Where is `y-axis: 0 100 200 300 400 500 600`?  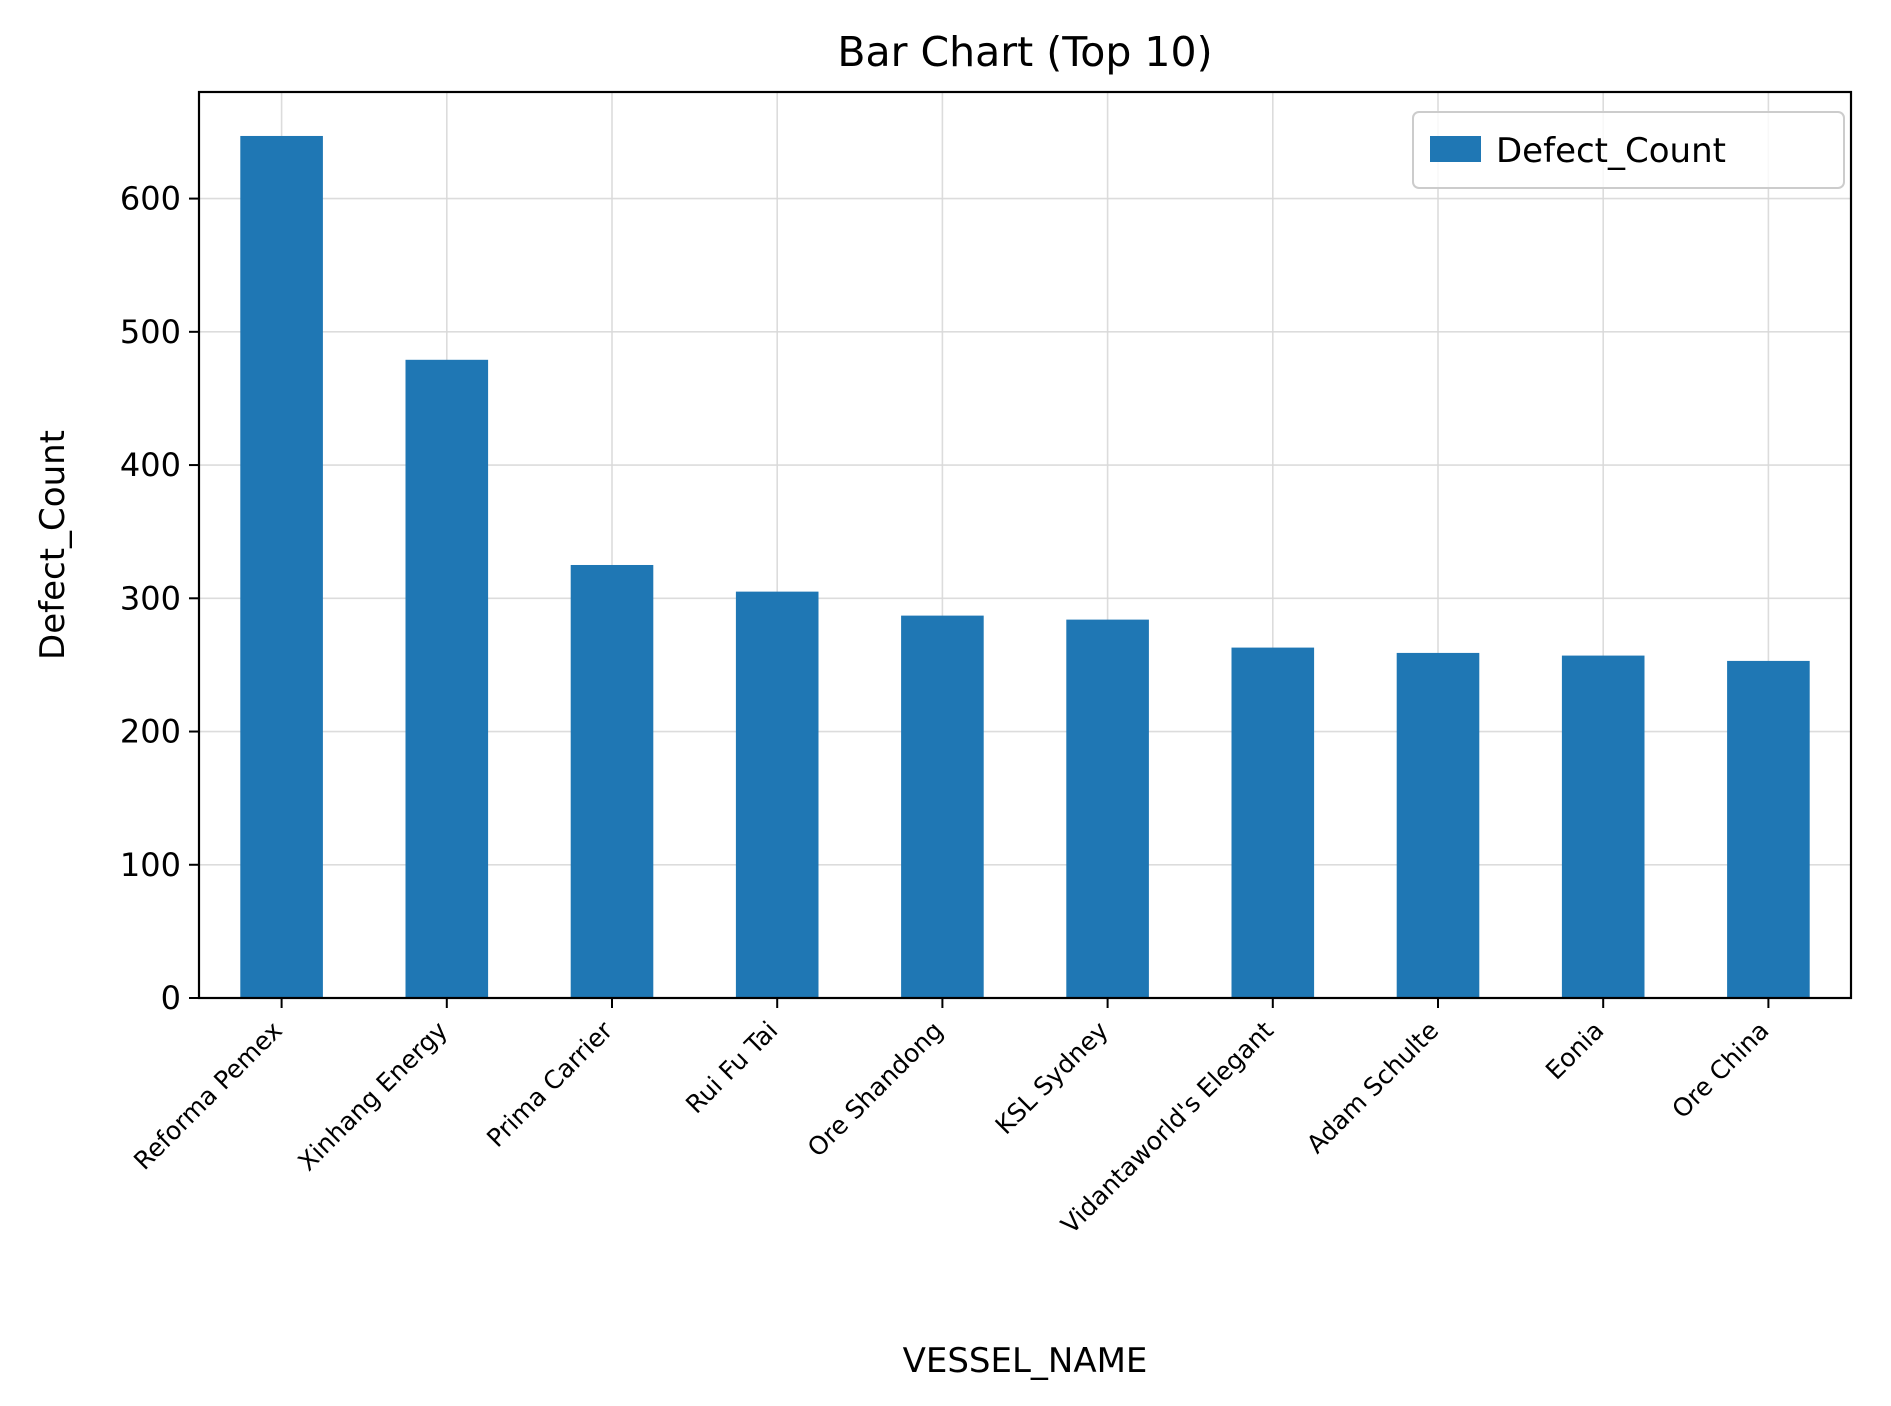 y-axis: 0 100 200 300 400 500 600 is located at coordinates (159, 598).